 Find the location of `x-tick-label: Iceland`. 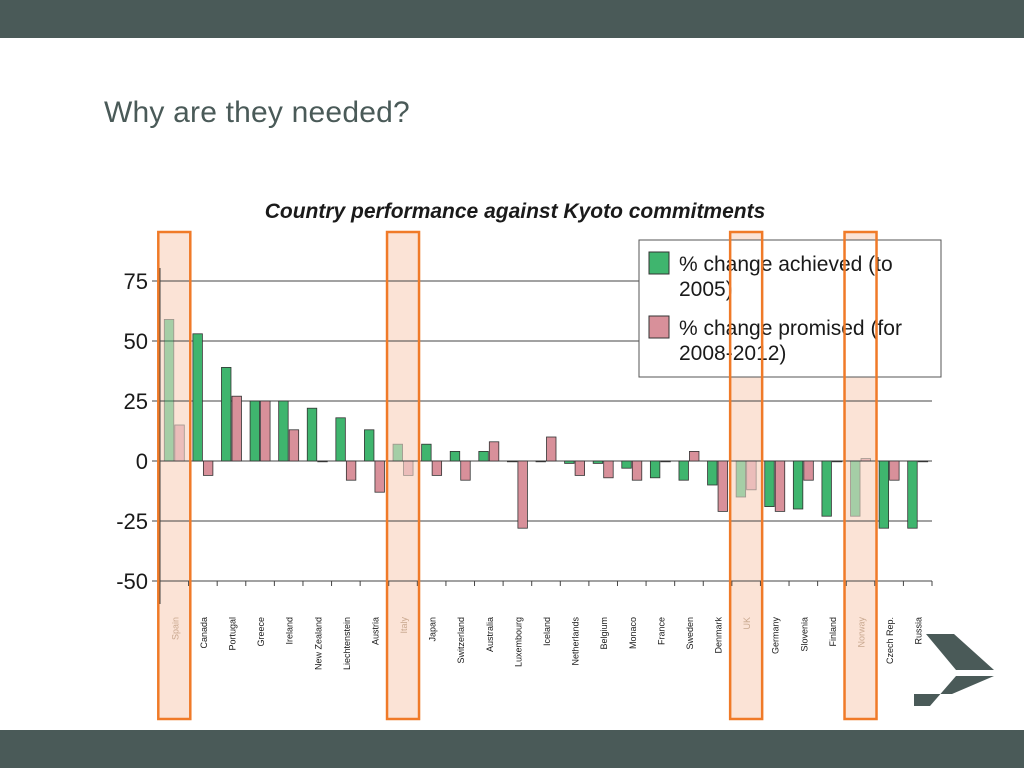

x-tick-label: Iceland is located at coordinates (547, 631).